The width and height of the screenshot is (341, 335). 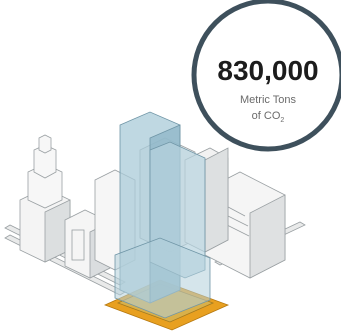 What do you see at coordinates (282, 120) in the screenshot?
I see `callout-unit-subscript: 2` at bounding box center [282, 120].